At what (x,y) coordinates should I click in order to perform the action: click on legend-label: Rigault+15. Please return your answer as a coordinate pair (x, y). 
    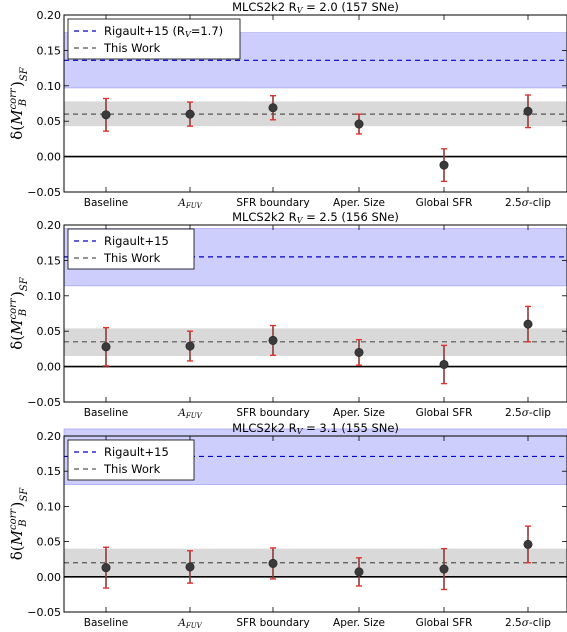
    Looking at the image, I should click on (136, 452).